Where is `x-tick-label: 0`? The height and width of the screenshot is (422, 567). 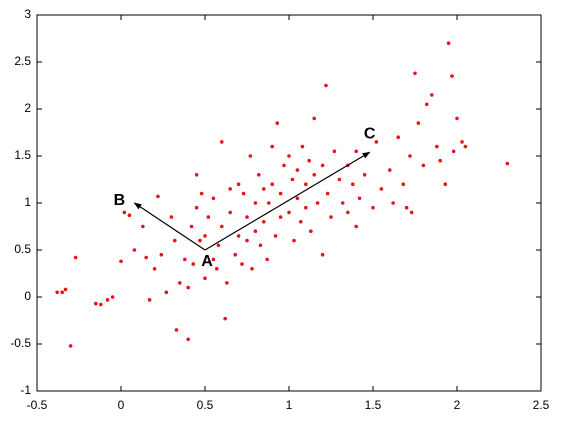
x-tick-label: 0 is located at coordinates (121, 405).